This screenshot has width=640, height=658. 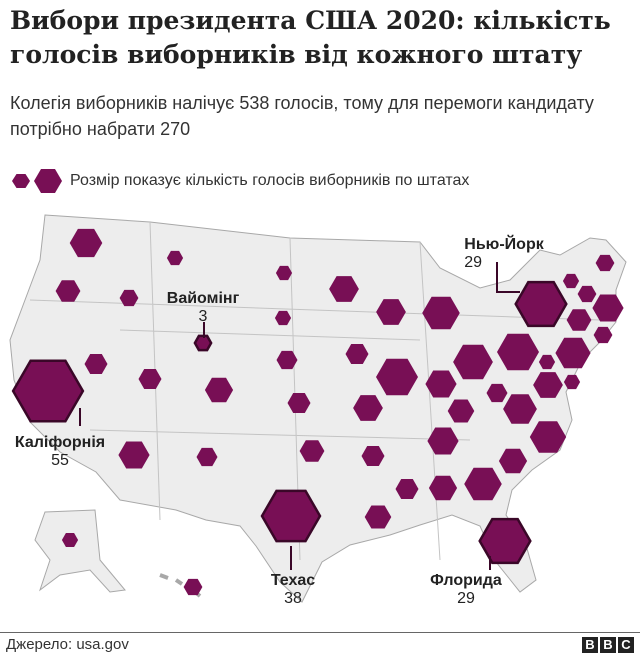 What do you see at coordinates (284, 273) in the screenshot?
I see `state-hex-nd` at bounding box center [284, 273].